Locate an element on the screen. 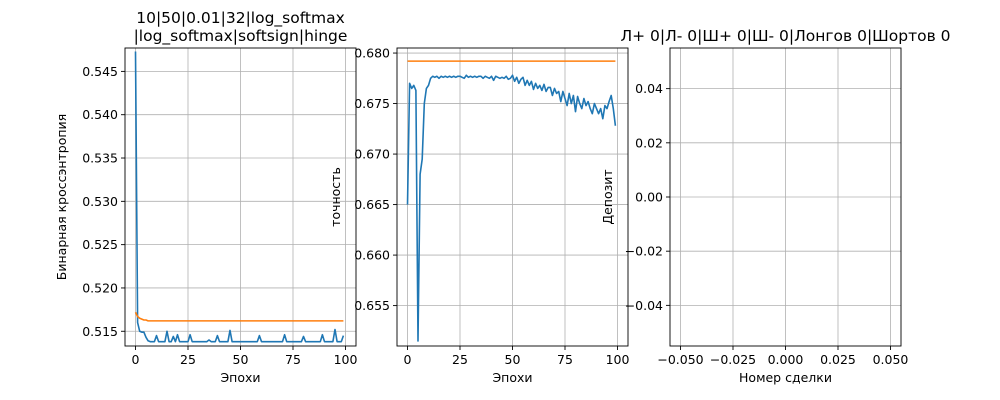  y-tick-label: 0.670 is located at coordinates (372, 154).